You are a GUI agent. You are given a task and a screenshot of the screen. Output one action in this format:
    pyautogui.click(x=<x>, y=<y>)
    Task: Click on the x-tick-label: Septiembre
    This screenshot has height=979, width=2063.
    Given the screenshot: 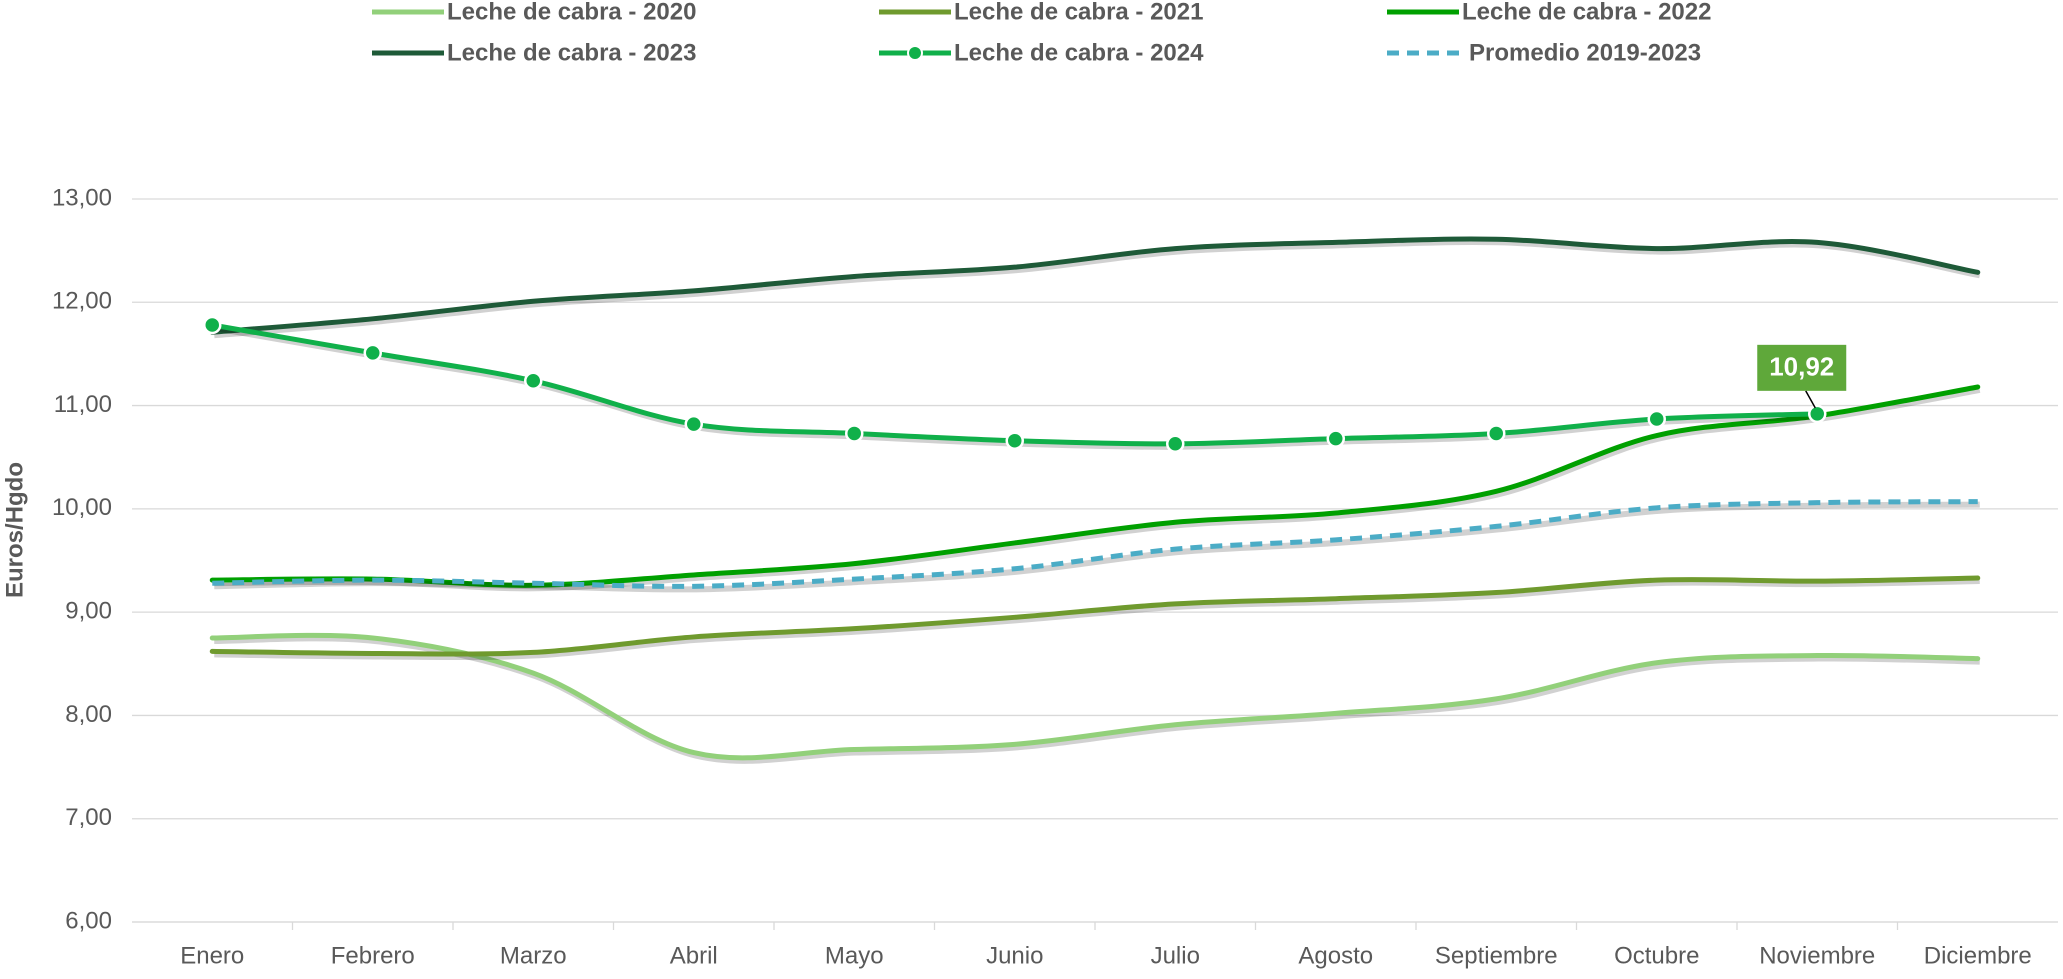 What is the action you would take?
    pyautogui.click(x=1496, y=955)
    